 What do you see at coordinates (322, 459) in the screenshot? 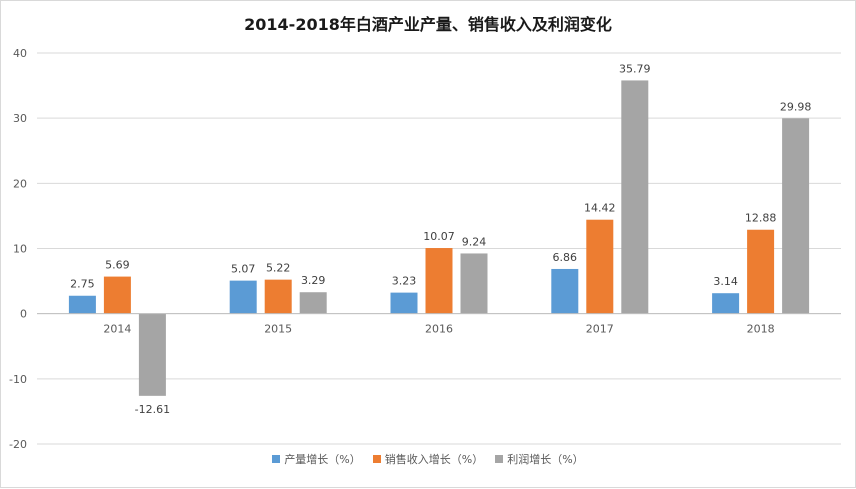
I see `legend-label: 产量增长（%）` at bounding box center [322, 459].